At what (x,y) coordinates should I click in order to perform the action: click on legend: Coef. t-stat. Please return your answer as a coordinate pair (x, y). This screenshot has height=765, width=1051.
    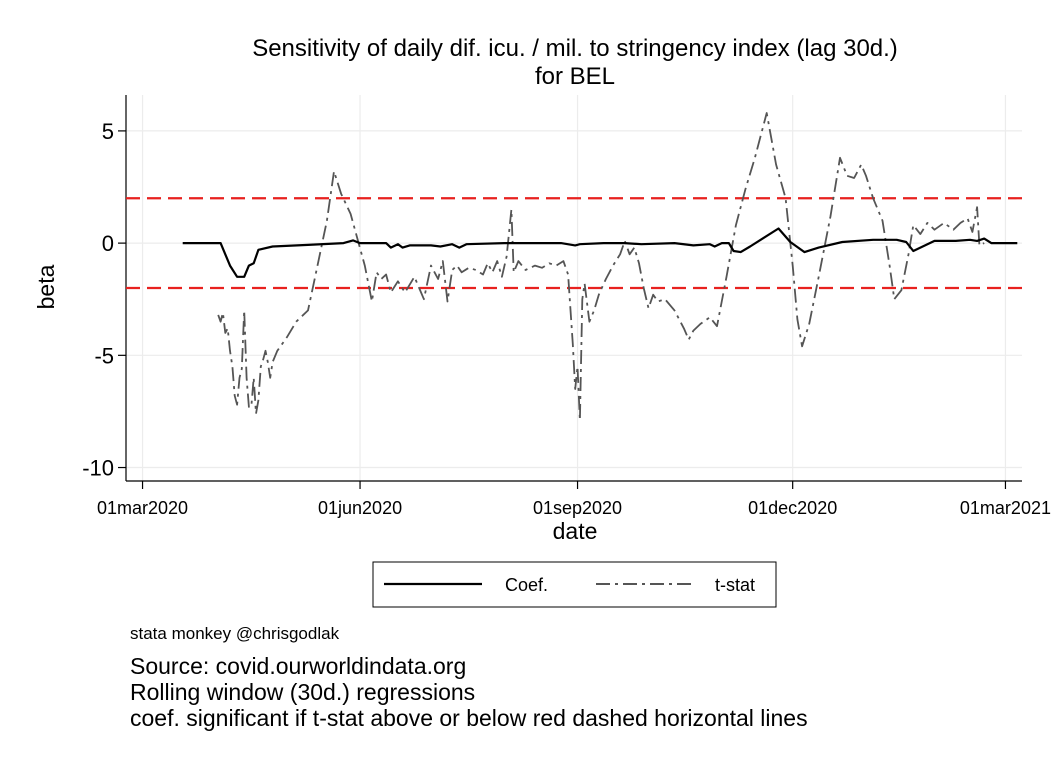
    Looking at the image, I should click on (574, 584).